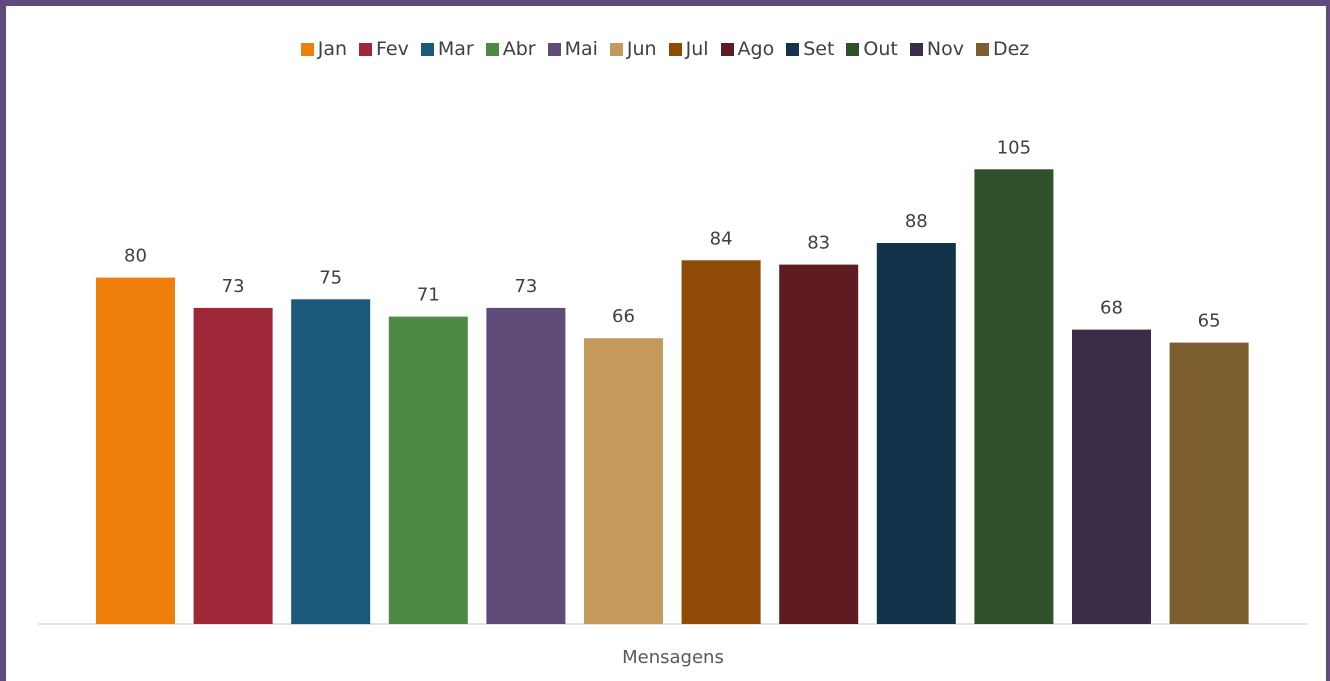  I want to click on bar-ago, so click(819, 444).